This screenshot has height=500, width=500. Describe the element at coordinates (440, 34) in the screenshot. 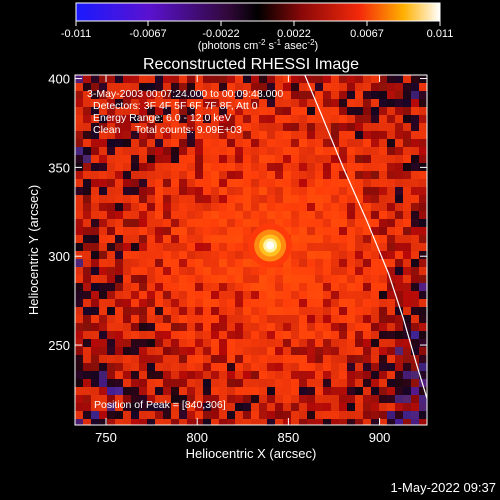

I see `colorbar-tick-label: 0.011` at that location.